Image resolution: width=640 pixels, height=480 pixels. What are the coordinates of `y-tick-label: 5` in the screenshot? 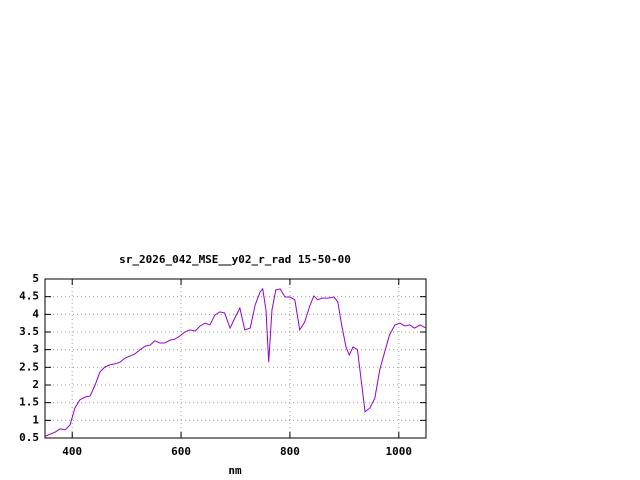 It's located at (35, 278).